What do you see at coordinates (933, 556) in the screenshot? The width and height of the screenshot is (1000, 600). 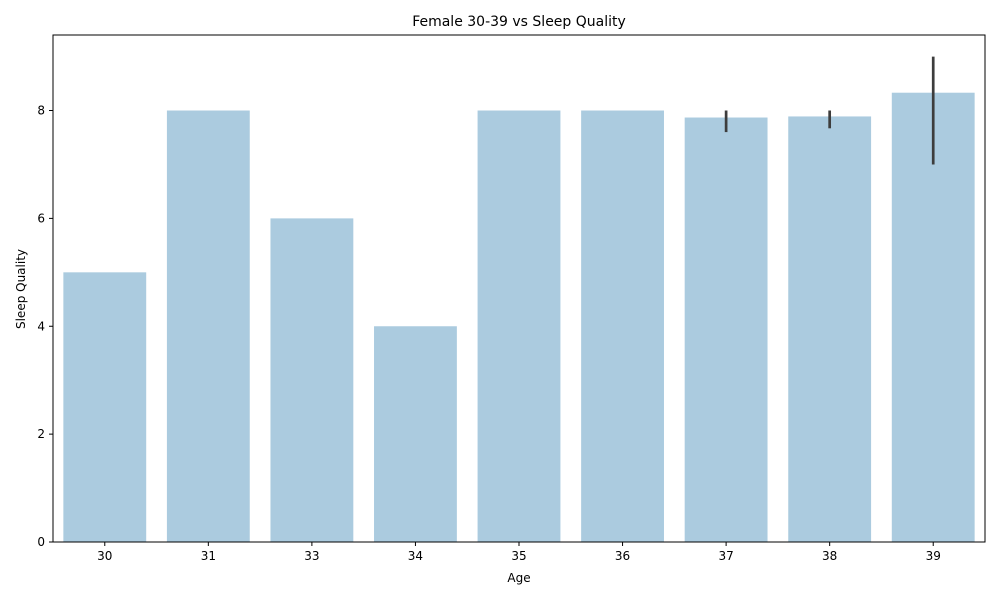 I see `x-tick-label-39: 39` at bounding box center [933, 556].